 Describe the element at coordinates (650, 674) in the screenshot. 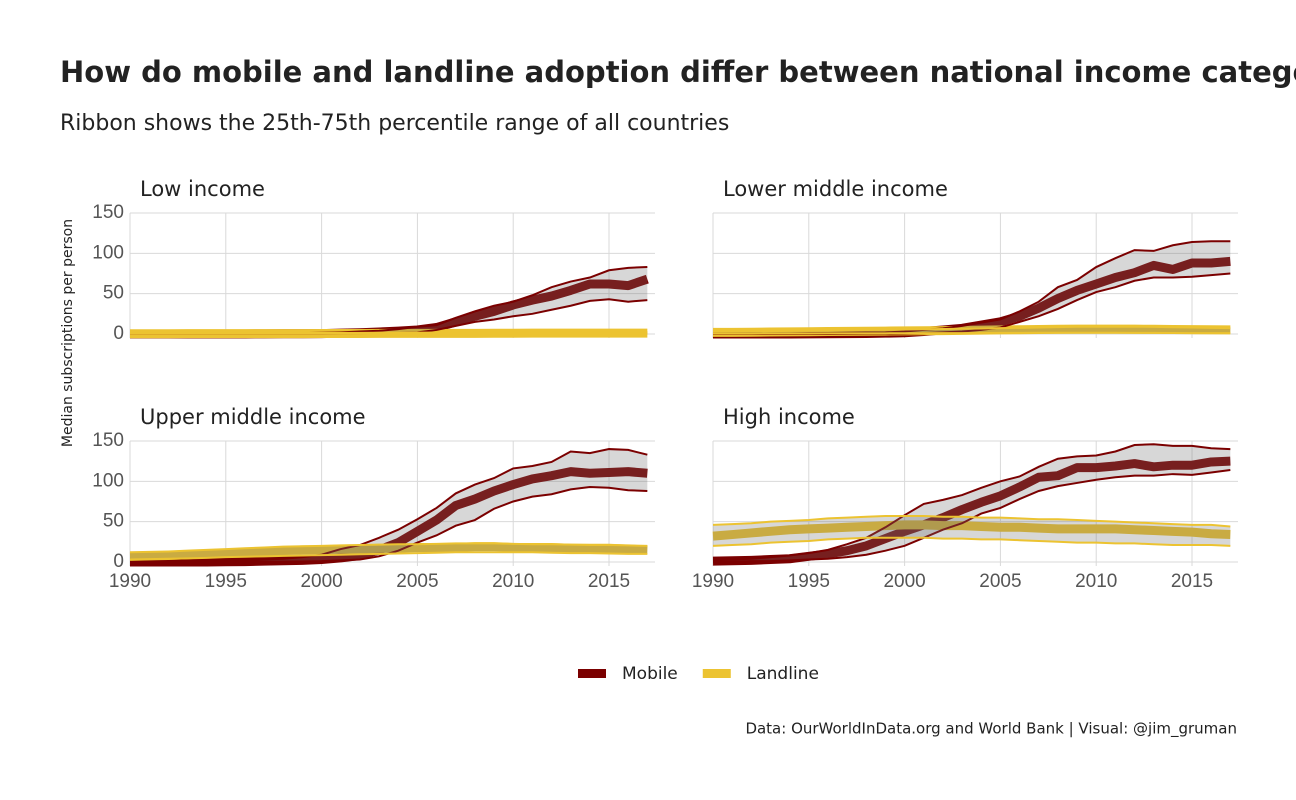

I see `legend-label: Mobile` at that location.